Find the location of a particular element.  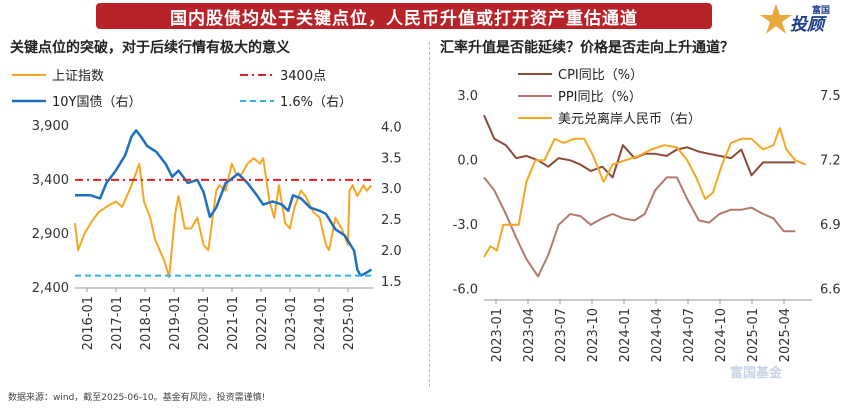

y-right-tick-label: 2.5 is located at coordinates (391, 220).